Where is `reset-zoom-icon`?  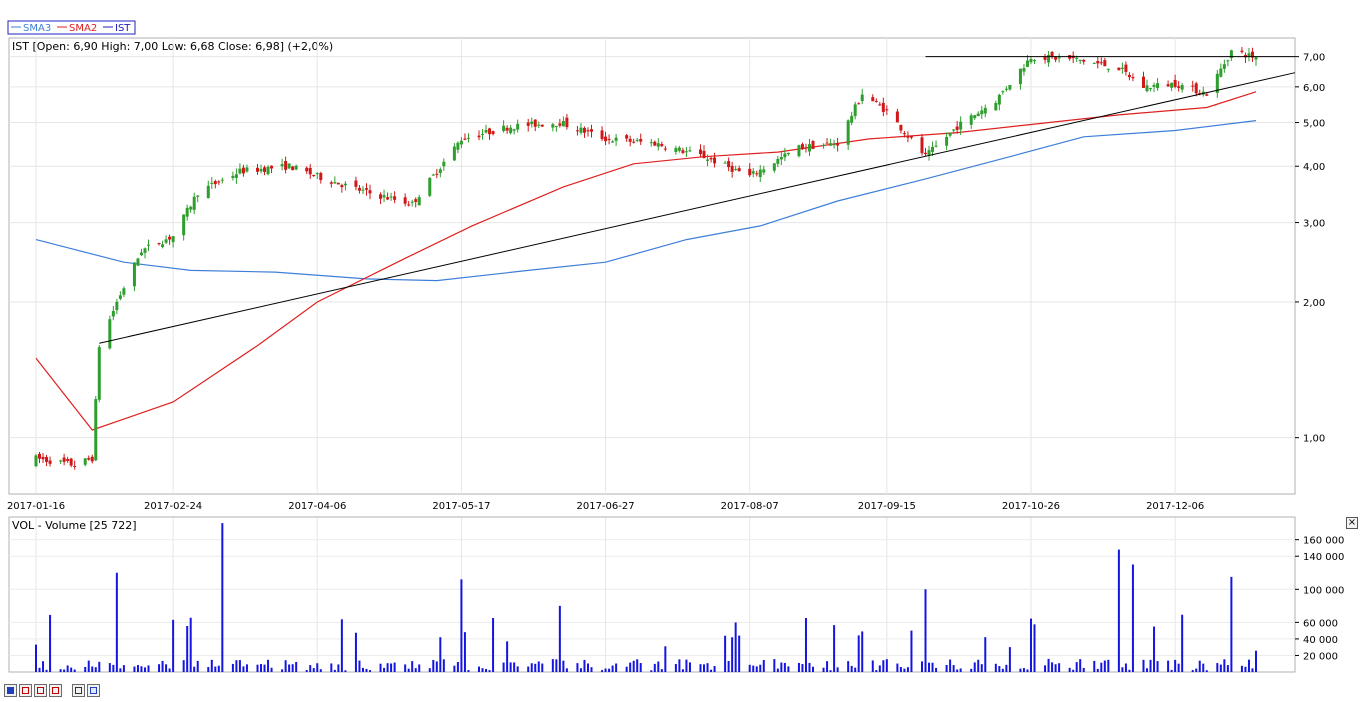 reset-zoom-icon is located at coordinates (55, 690).